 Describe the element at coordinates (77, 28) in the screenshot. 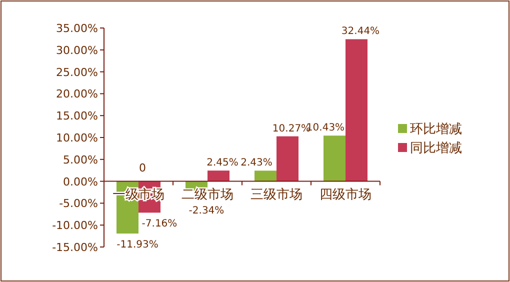

I see `y-tick-label: 35.00%` at that location.